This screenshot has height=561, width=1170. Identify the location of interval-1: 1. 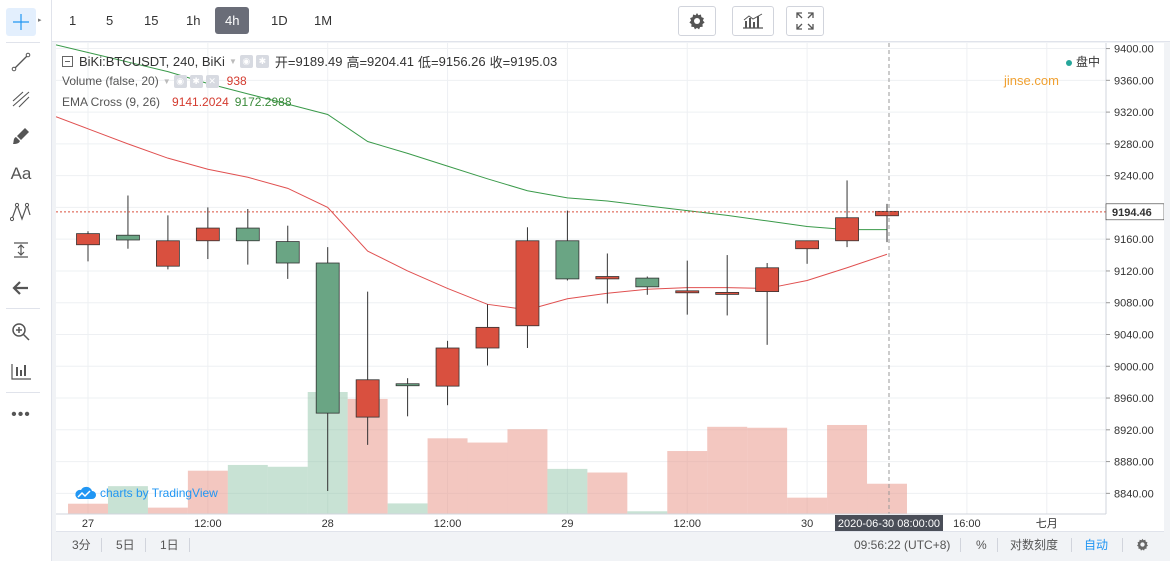
(73, 20).